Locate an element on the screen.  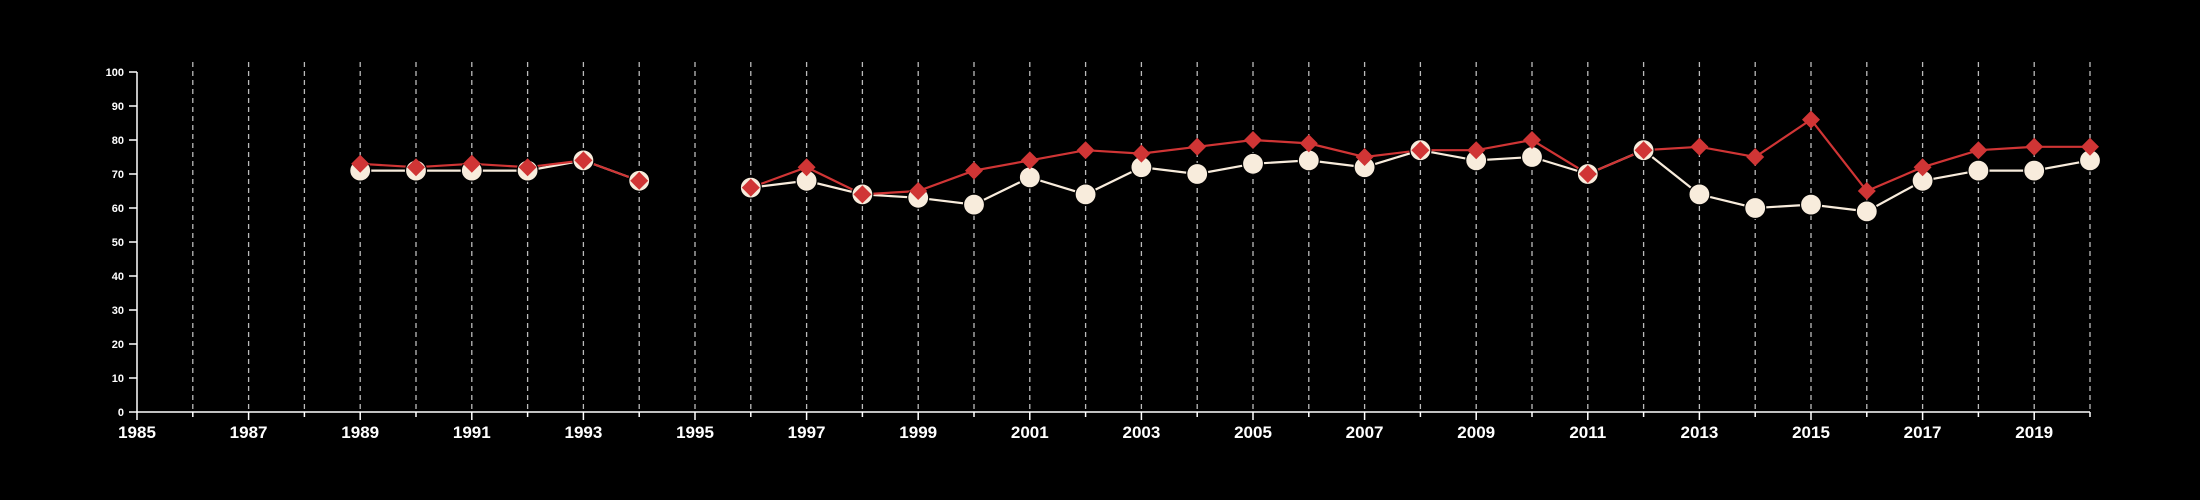
x-tick-label: 2005 is located at coordinates (1253, 432).